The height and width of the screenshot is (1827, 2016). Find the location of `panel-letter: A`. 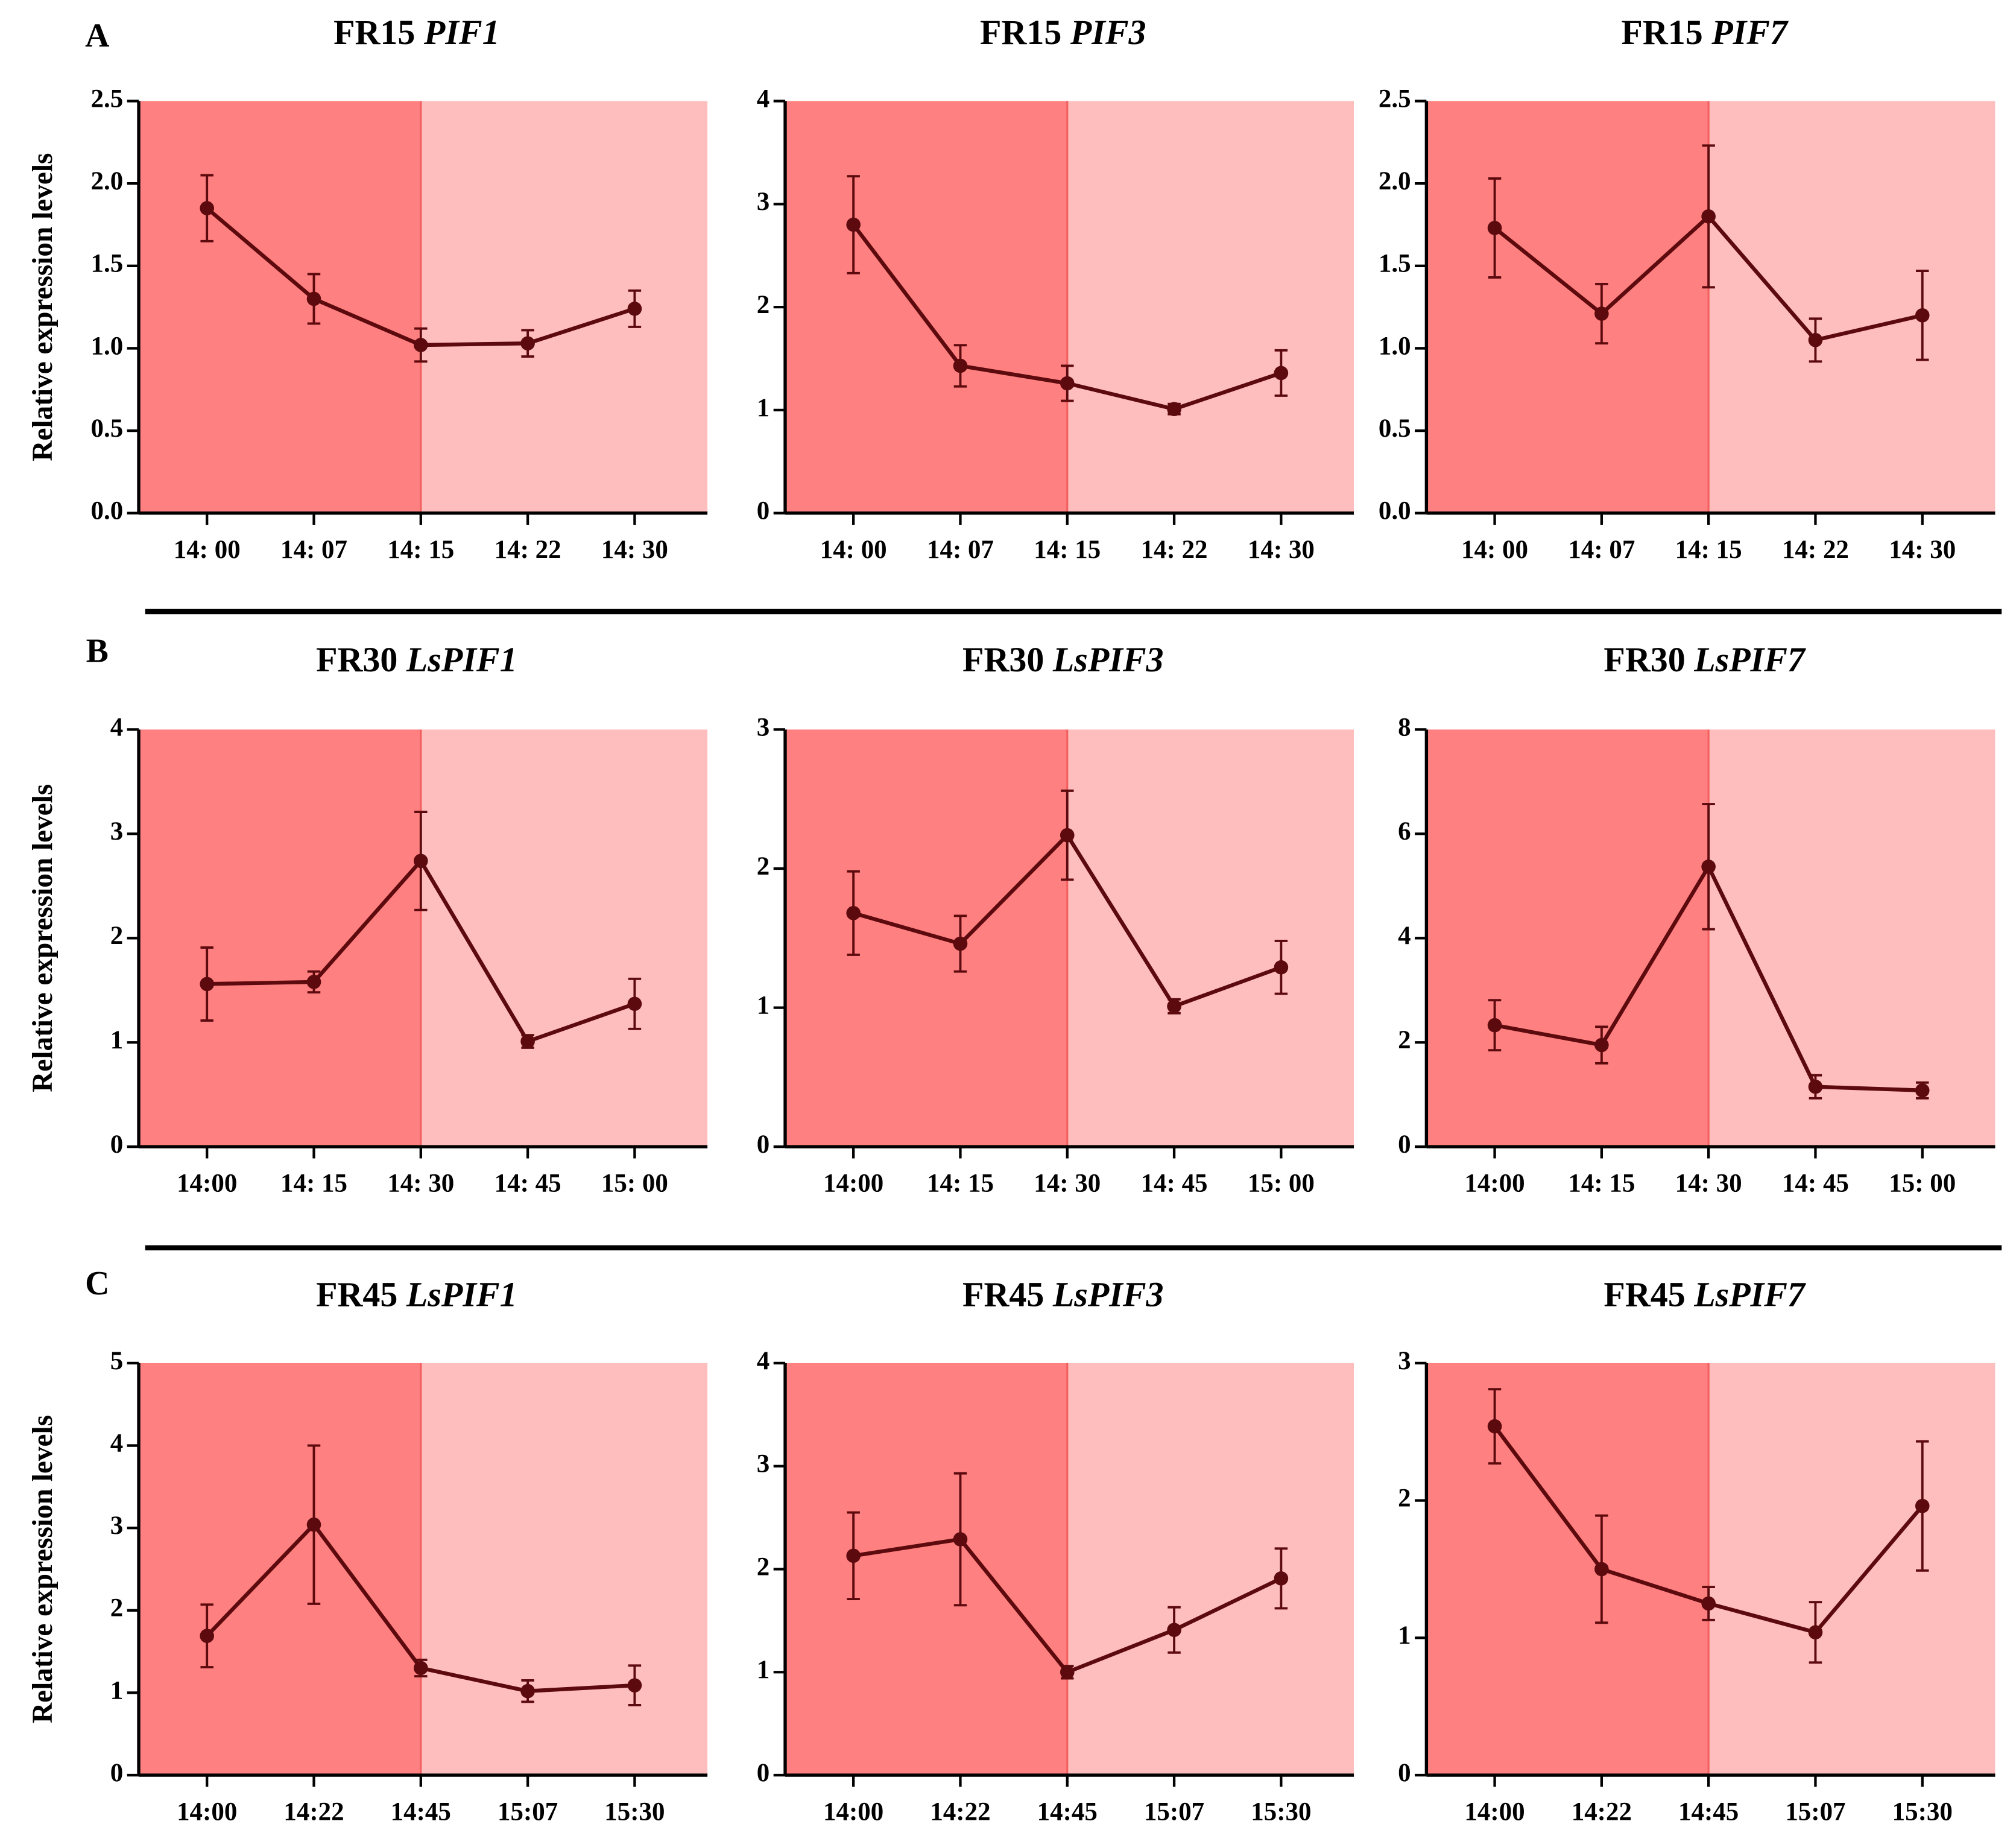

panel-letter: A is located at coordinates (97, 35).